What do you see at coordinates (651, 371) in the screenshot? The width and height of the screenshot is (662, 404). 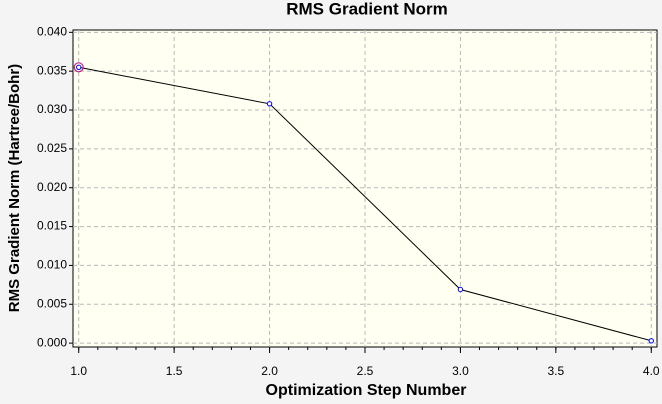 I see `x-tick-label: 4.0` at bounding box center [651, 371].